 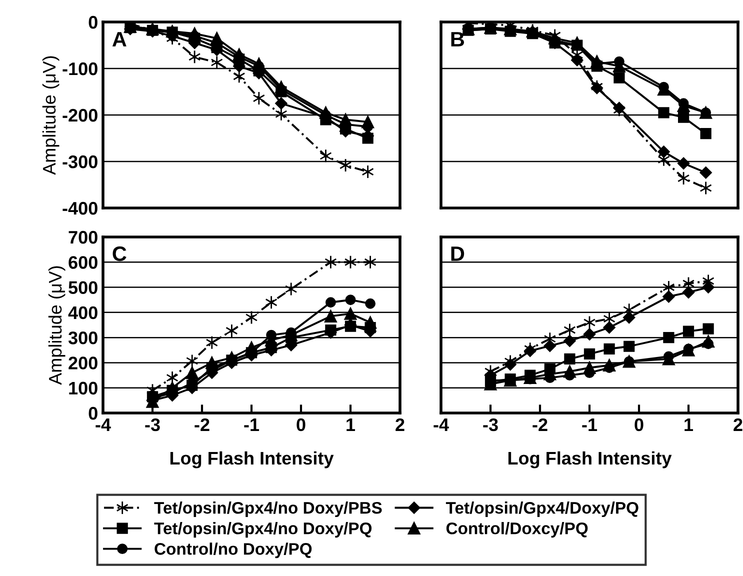 What do you see at coordinates (83, 313) in the screenshot?
I see `y-tick-label: 400` at bounding box center [83, 313].